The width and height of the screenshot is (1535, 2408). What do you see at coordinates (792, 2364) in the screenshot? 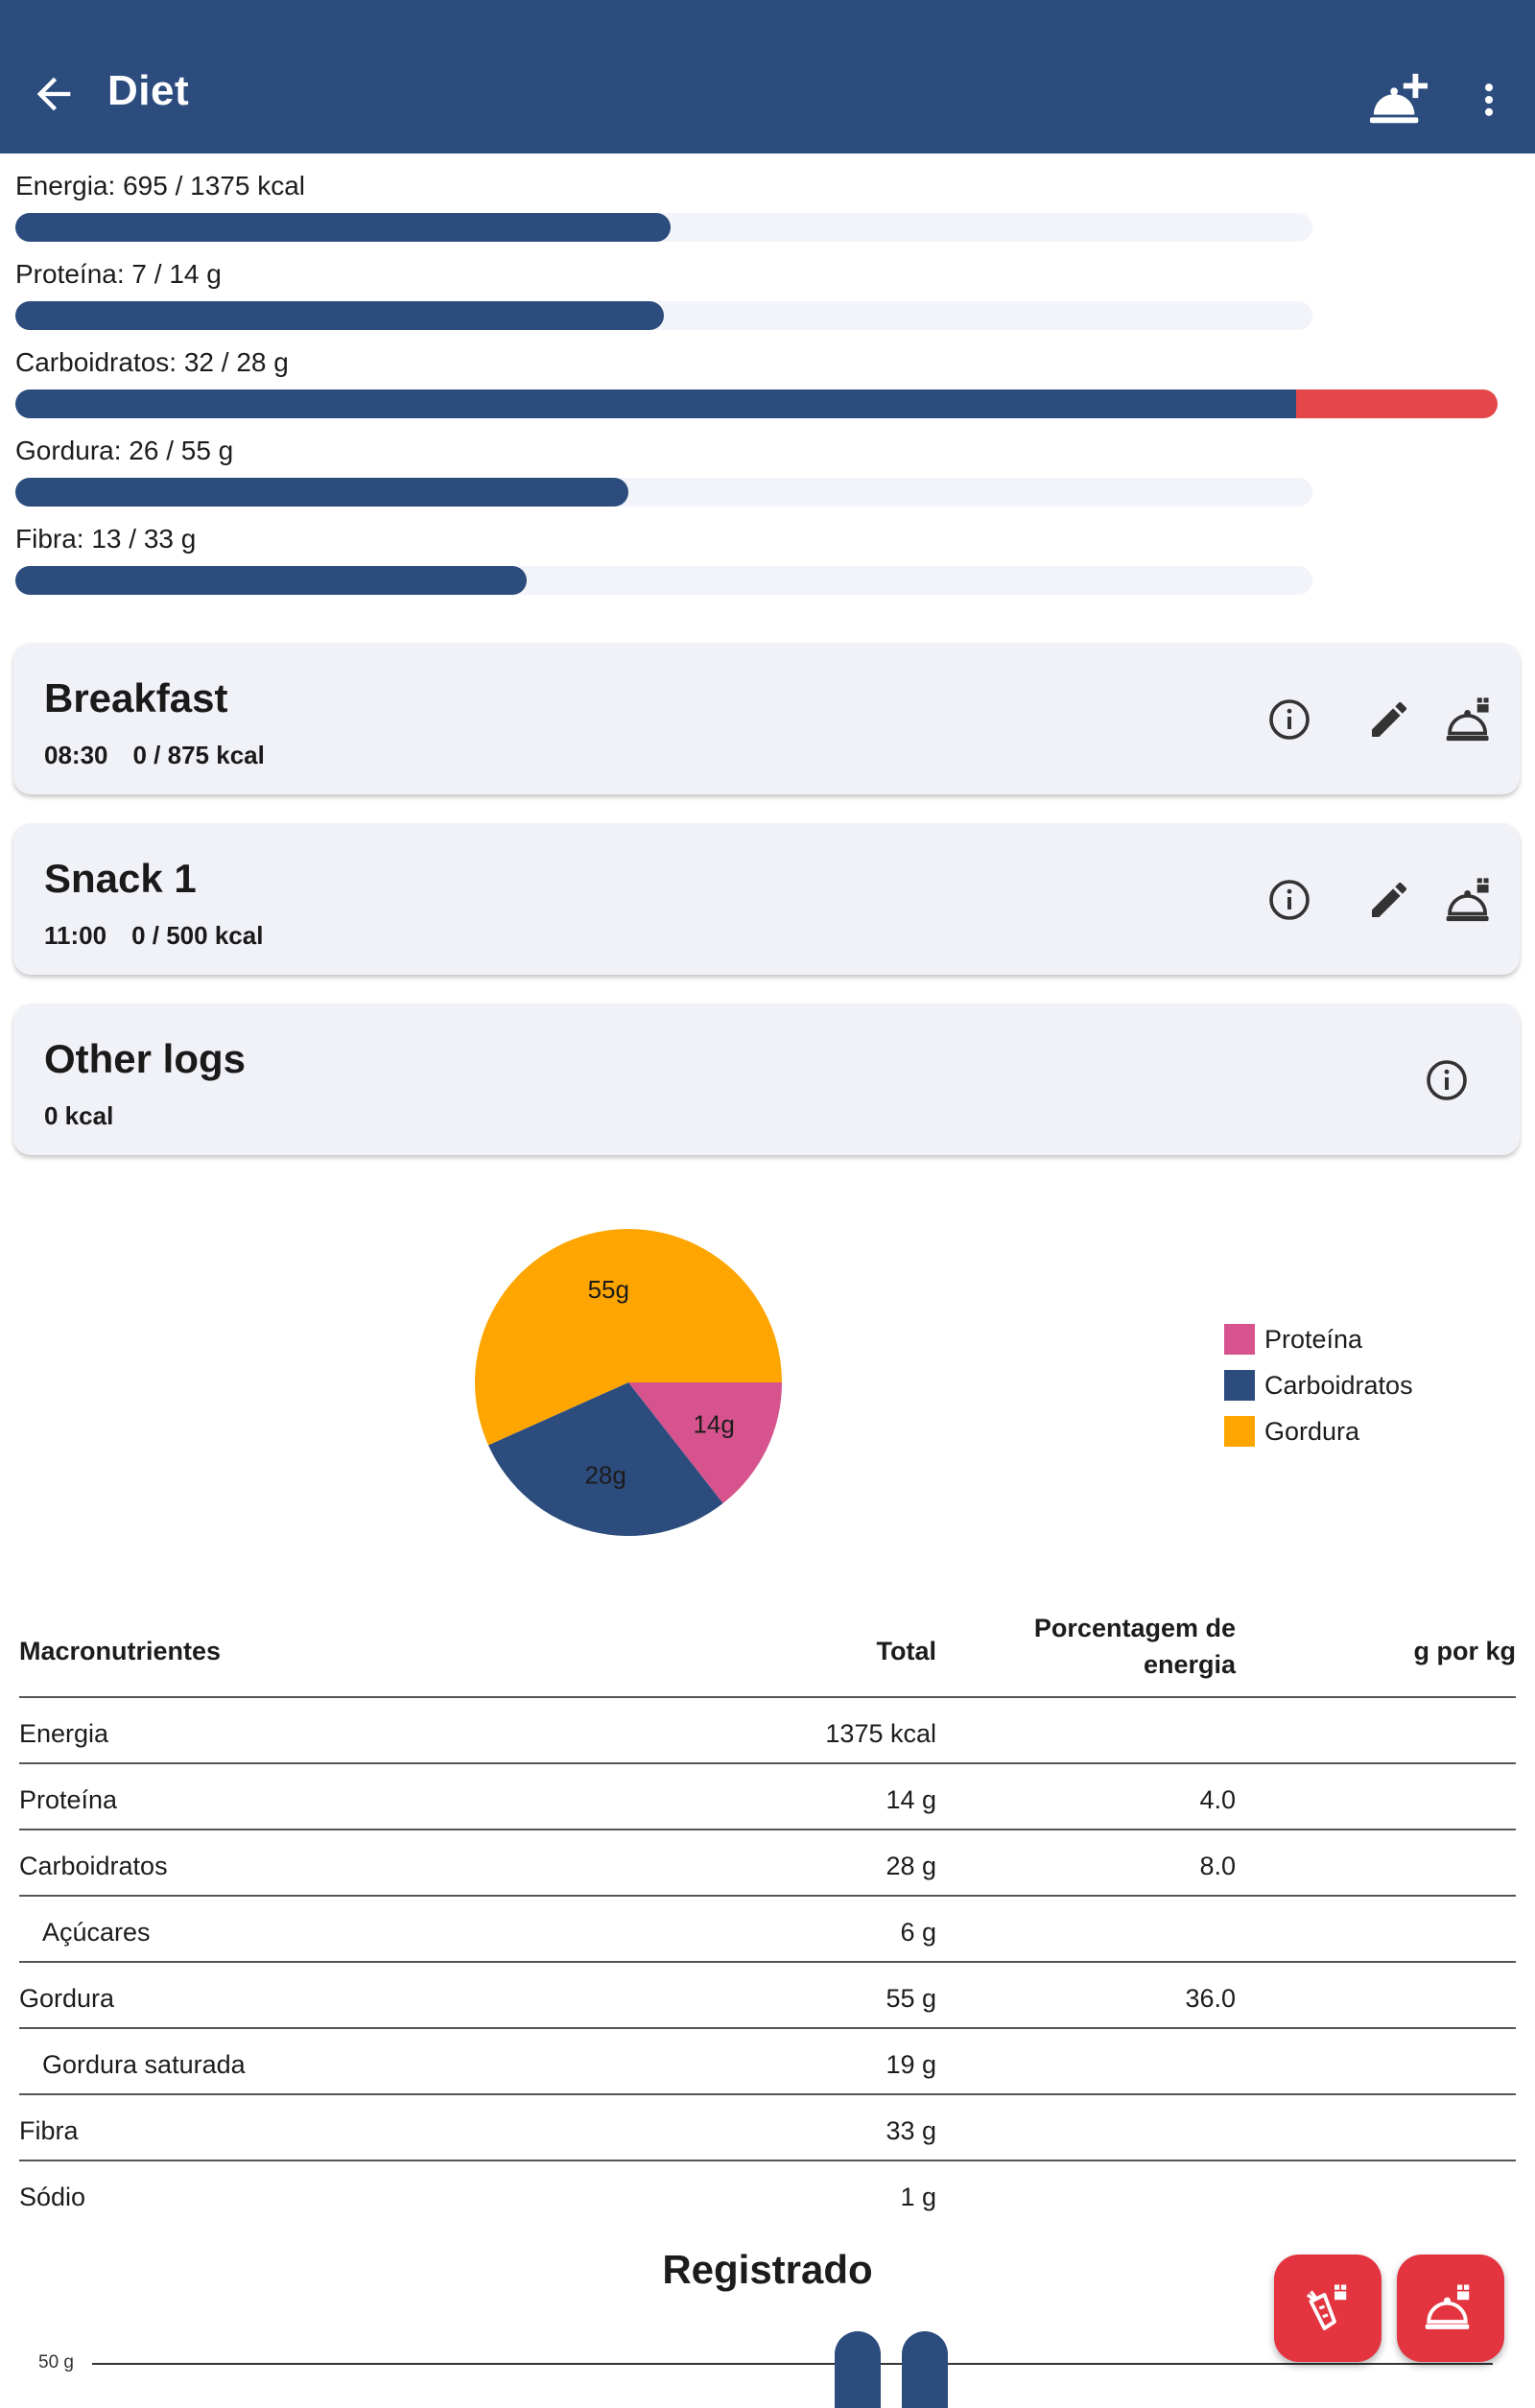
I see `axis-line` at bounding box center [792, 2364].